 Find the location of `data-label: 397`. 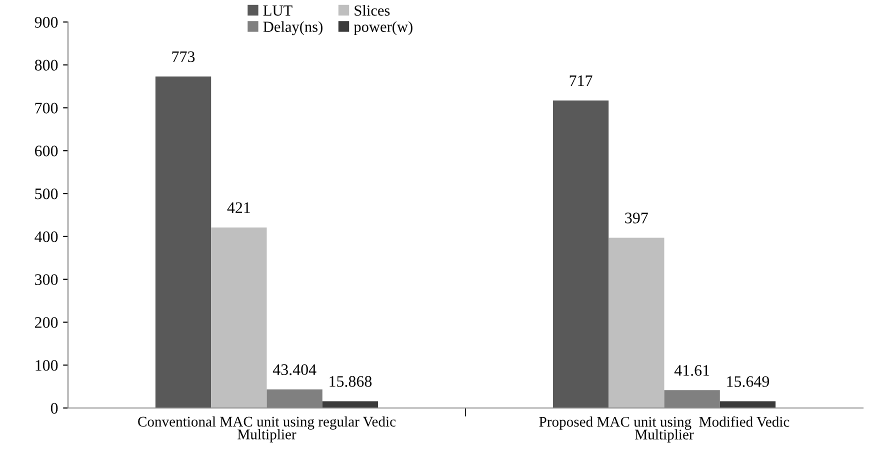

data-label: 397 is located at coordinates (636, 218).